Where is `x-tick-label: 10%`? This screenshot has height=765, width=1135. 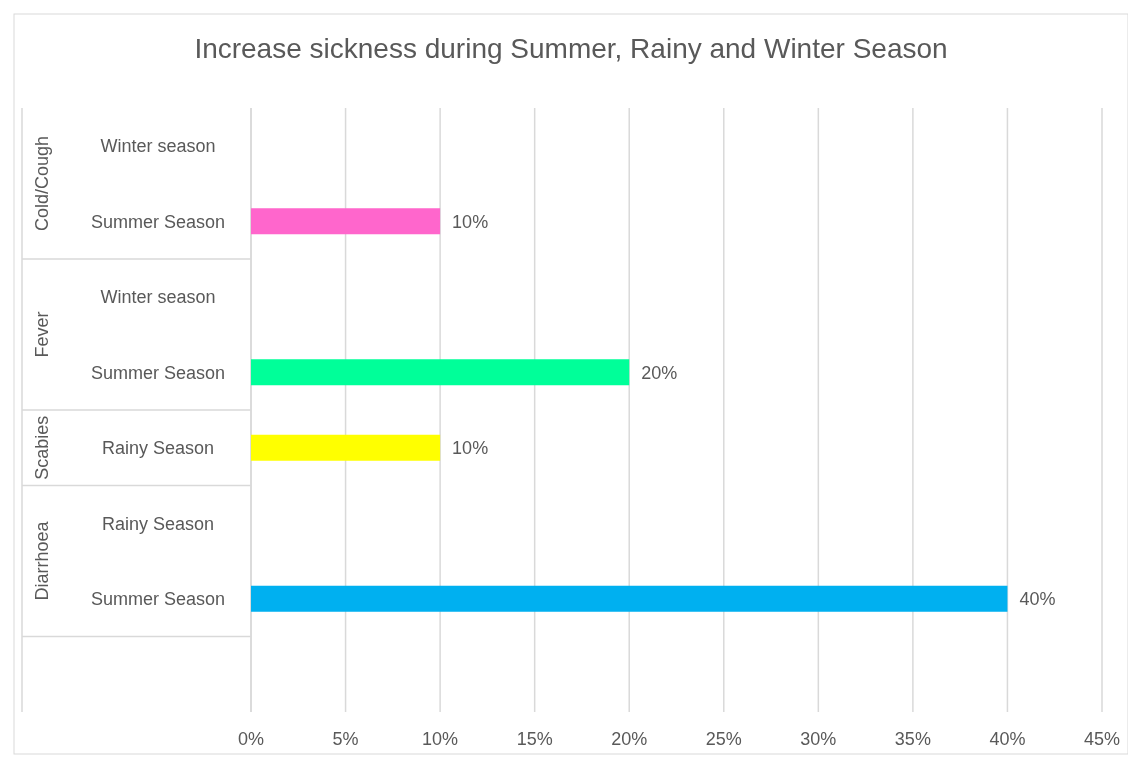
x-tick-label: 10% is located at coordinates (440, 739).